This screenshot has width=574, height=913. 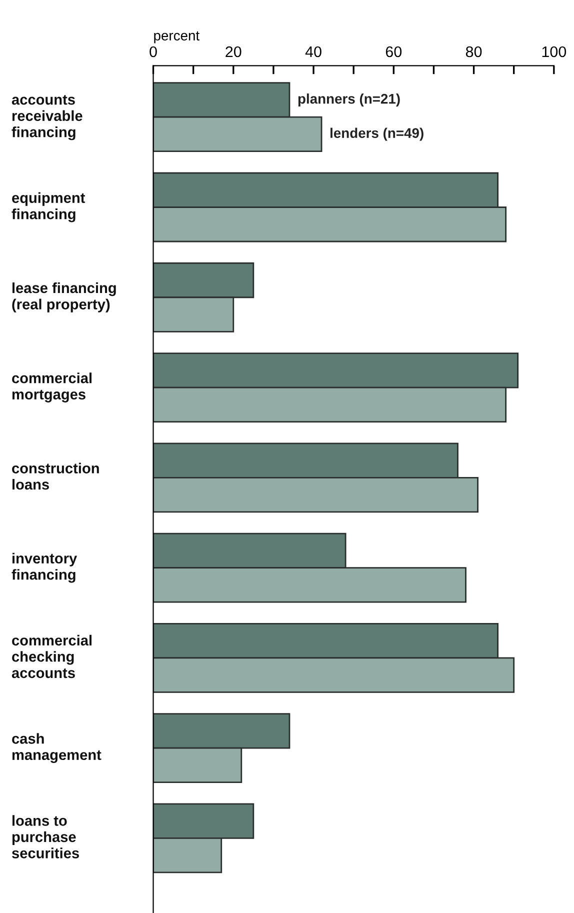 What do you see at coordinates (313, 52) in the screenshot?
I see `x-tick-label: 40` at bounding box center [313, 52].